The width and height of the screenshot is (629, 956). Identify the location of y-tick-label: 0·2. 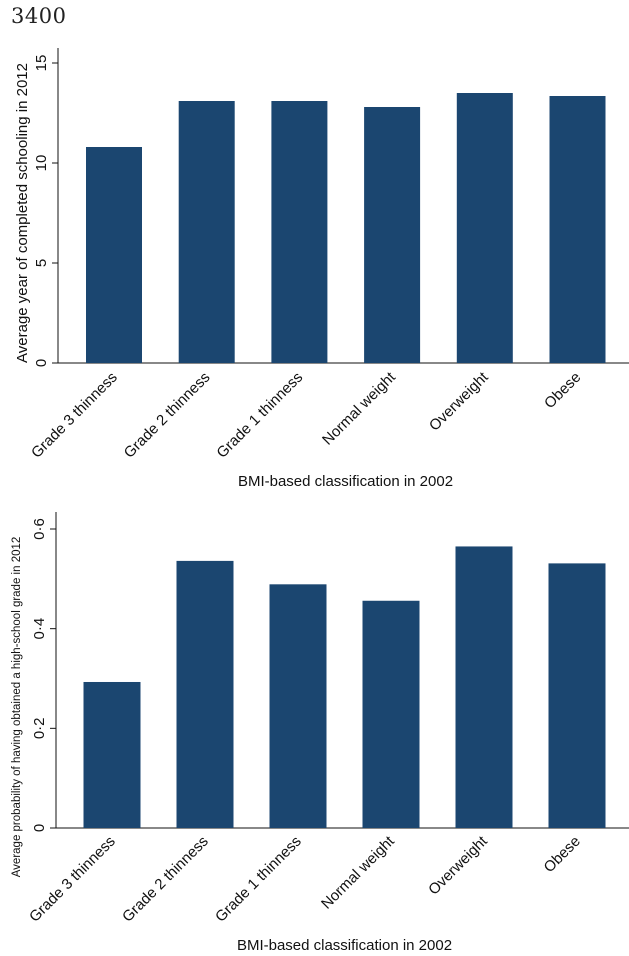
(39, 728).